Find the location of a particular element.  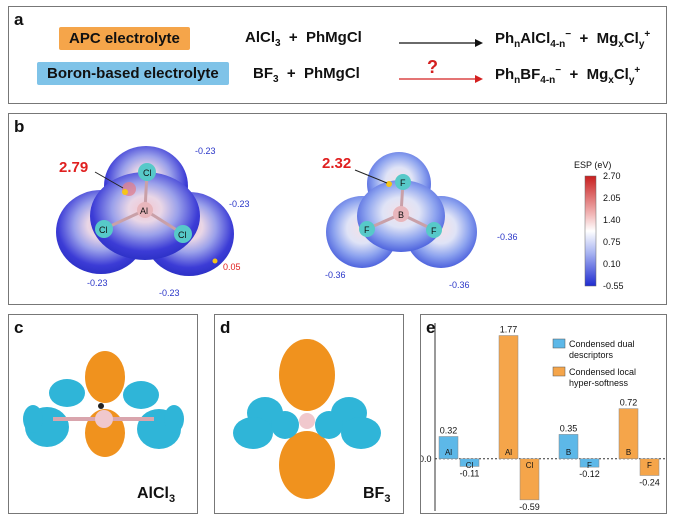

bf3-orbital-picture is located at coordinates (307, 419).